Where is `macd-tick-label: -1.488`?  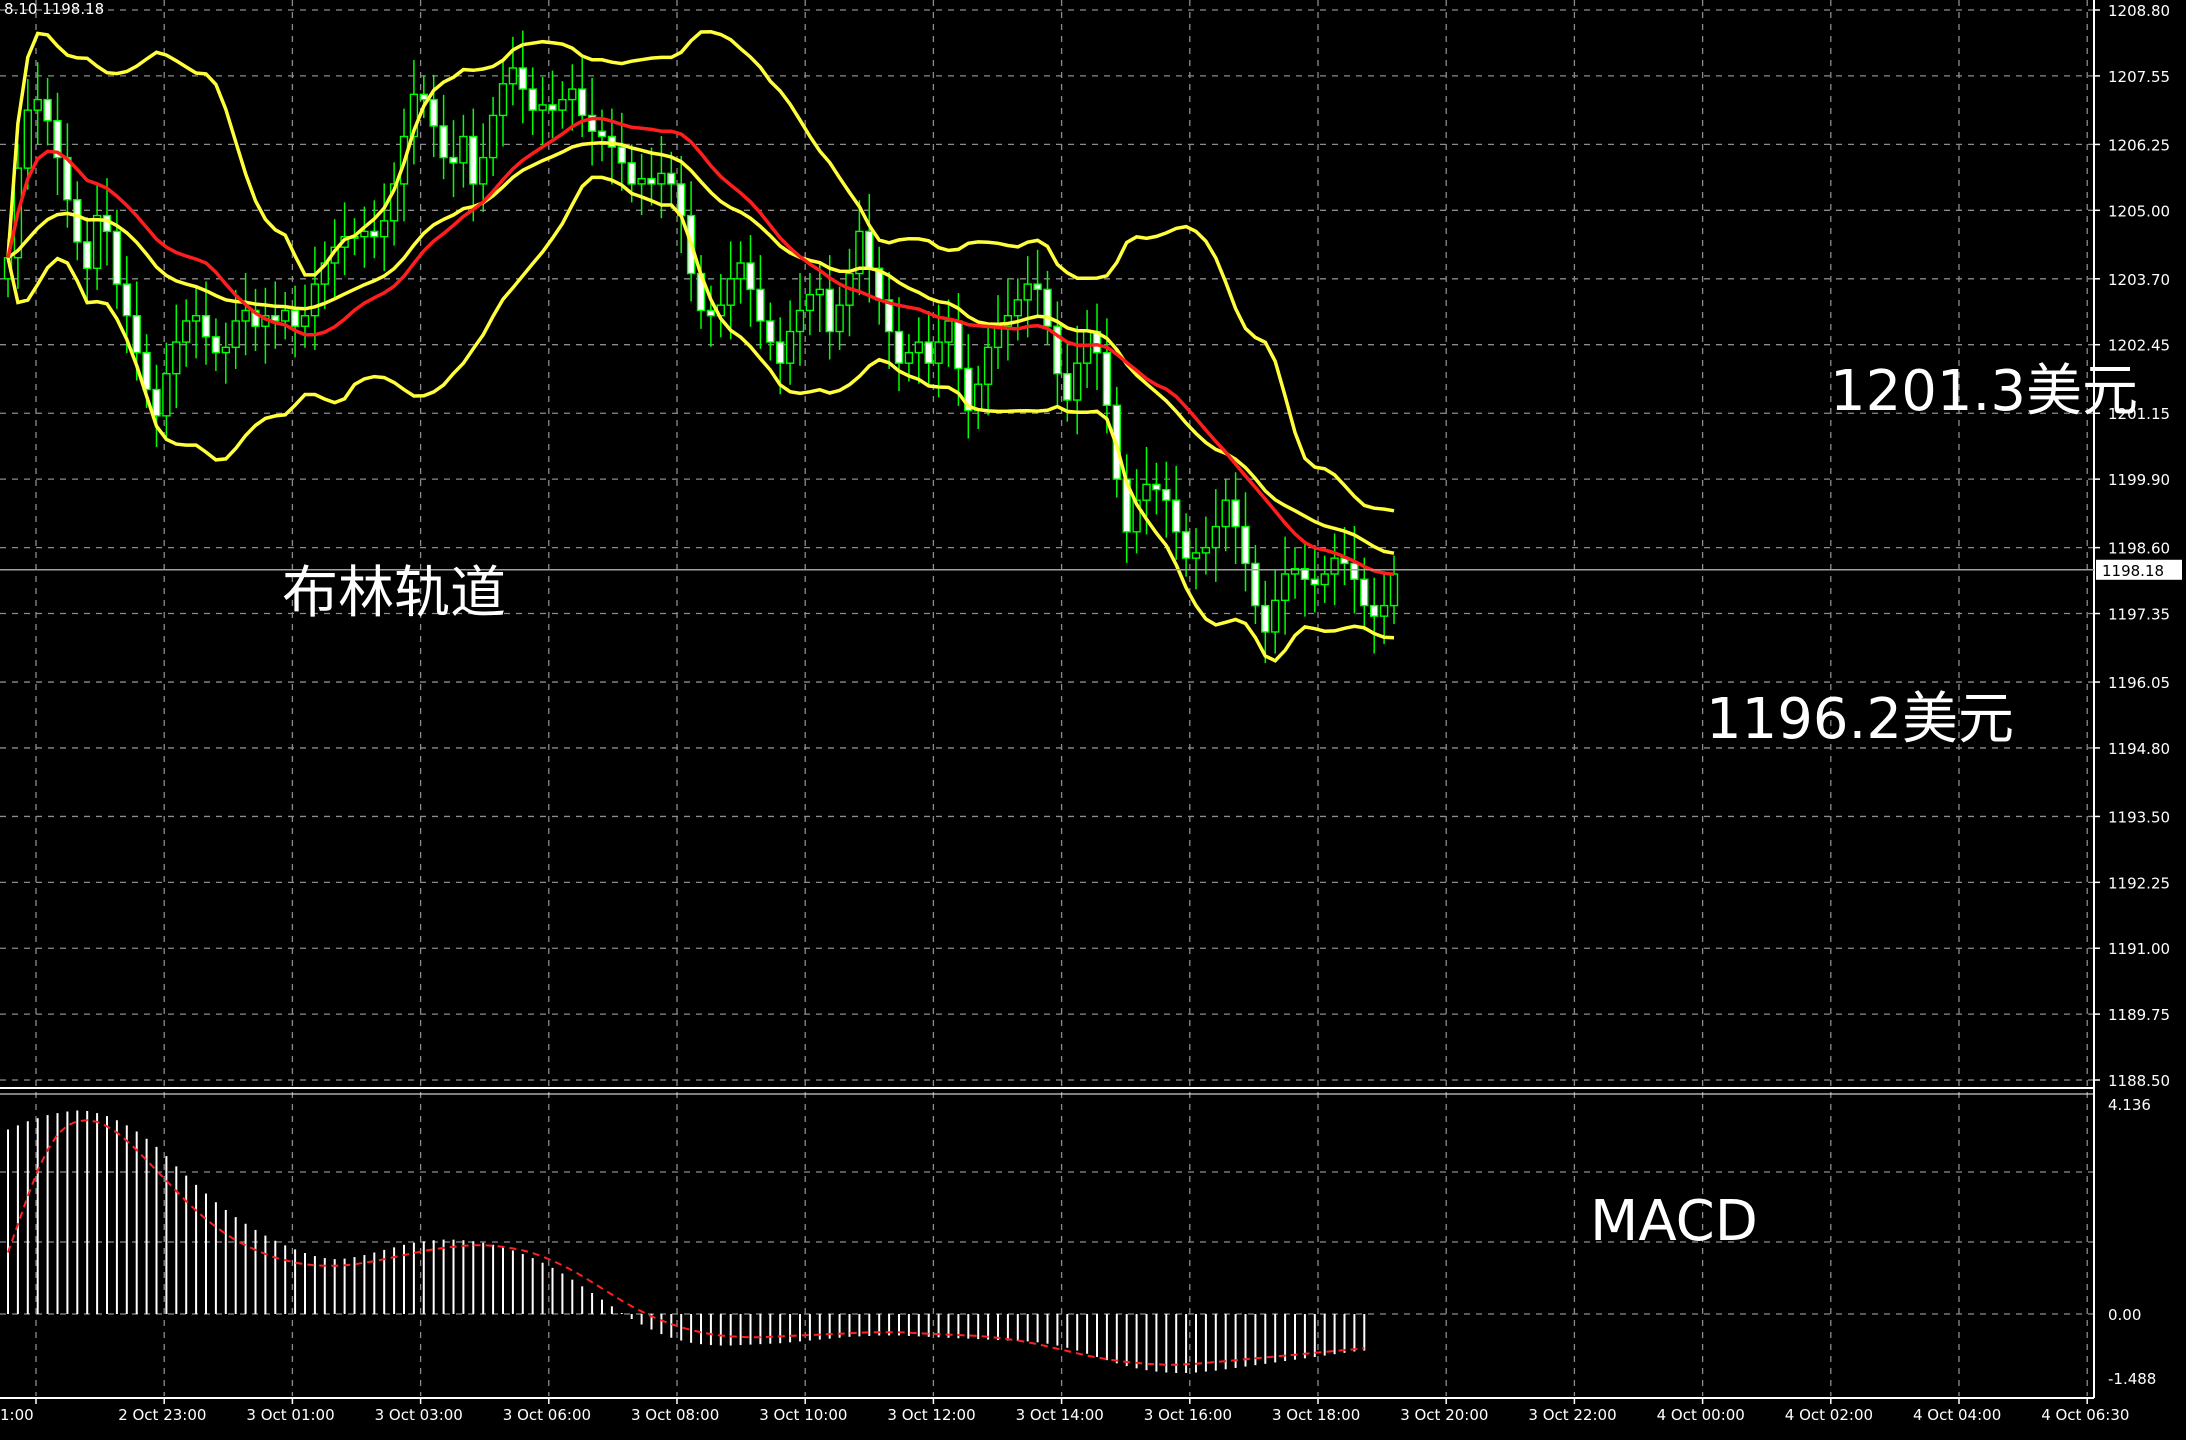
macd-tick-label: -1.488 is located at coordinates (2132, 1379).